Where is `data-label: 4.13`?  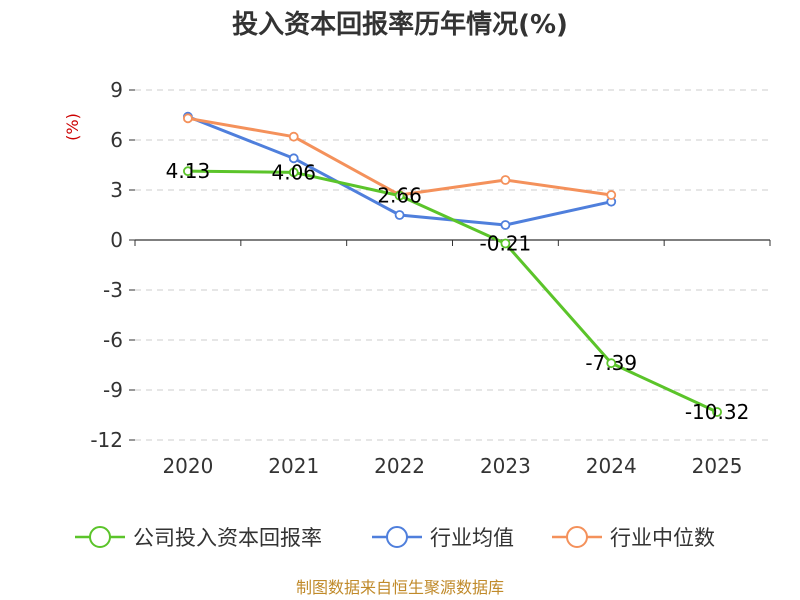 data-label: 4.13 is located at coordinates (188, 171).